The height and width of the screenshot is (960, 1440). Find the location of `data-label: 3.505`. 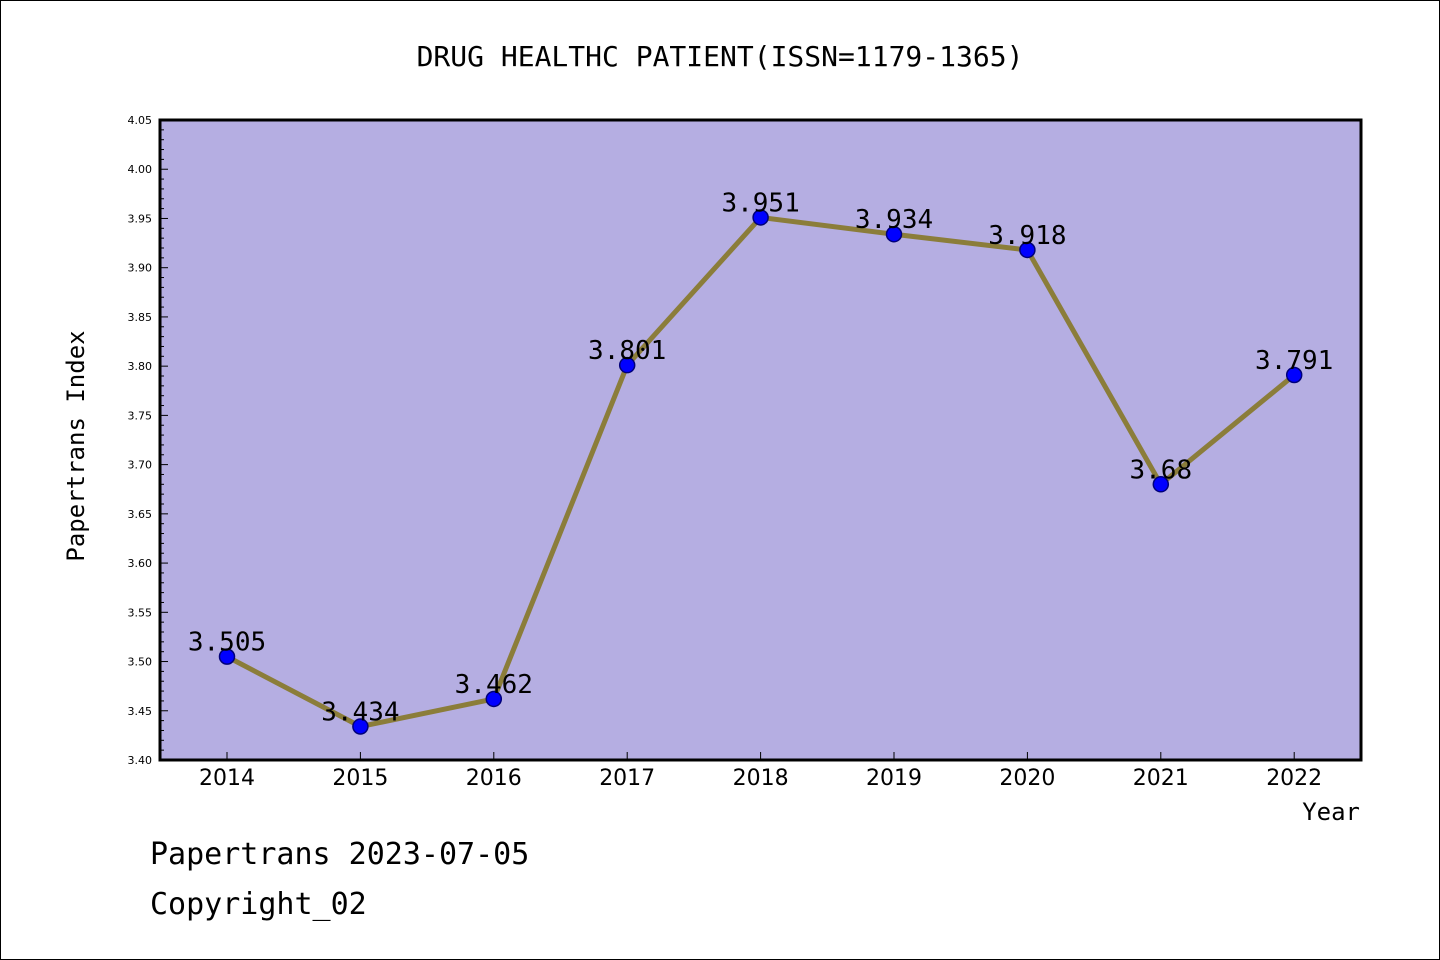

data-label: 3.505 is located at coordinates (227, 643).